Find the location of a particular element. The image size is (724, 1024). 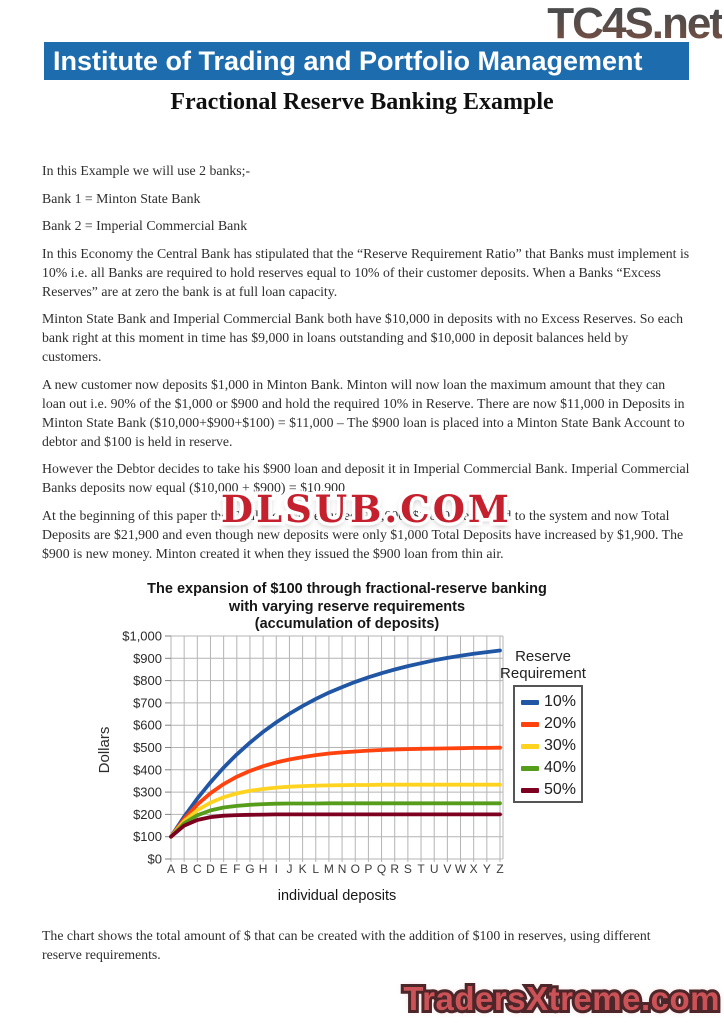

legend-title: Reserve Requirement is located at coordinates (543, 665).